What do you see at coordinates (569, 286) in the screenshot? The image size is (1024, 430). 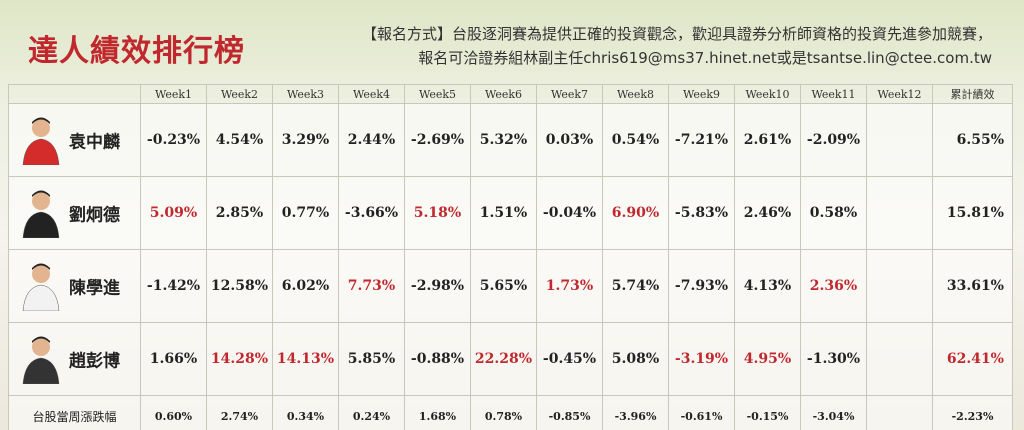 I see `week-cell: 1.73%` at bounding box center [569, 286].